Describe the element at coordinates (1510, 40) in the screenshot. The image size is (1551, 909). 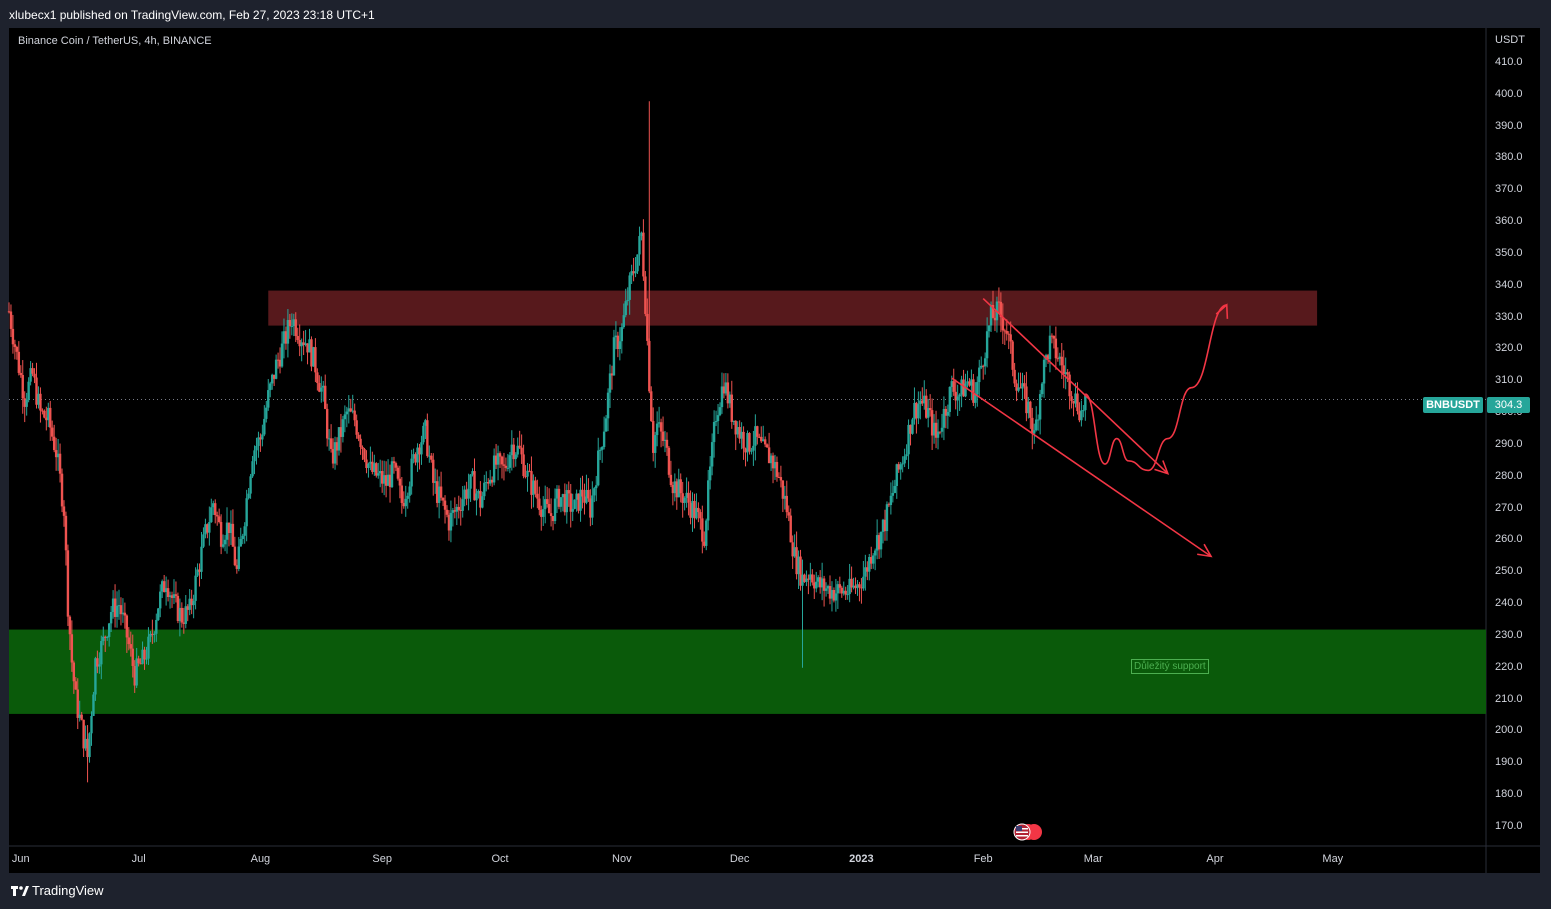
I see `price-axis-unit: USDT` at that location.